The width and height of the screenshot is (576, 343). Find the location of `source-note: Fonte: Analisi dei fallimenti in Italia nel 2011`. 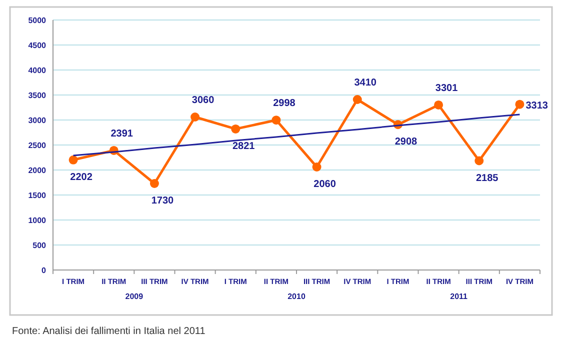

source-note: Fonte: Analisi dei fallimenti in Italia nel 2011 is located at coordinates (109, 331).